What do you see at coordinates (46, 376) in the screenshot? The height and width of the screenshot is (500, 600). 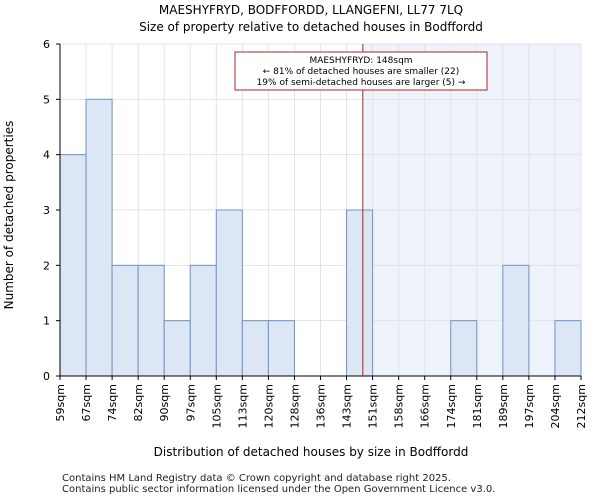 I see `y-tick-label: 0` at bounding box center [46, 376].